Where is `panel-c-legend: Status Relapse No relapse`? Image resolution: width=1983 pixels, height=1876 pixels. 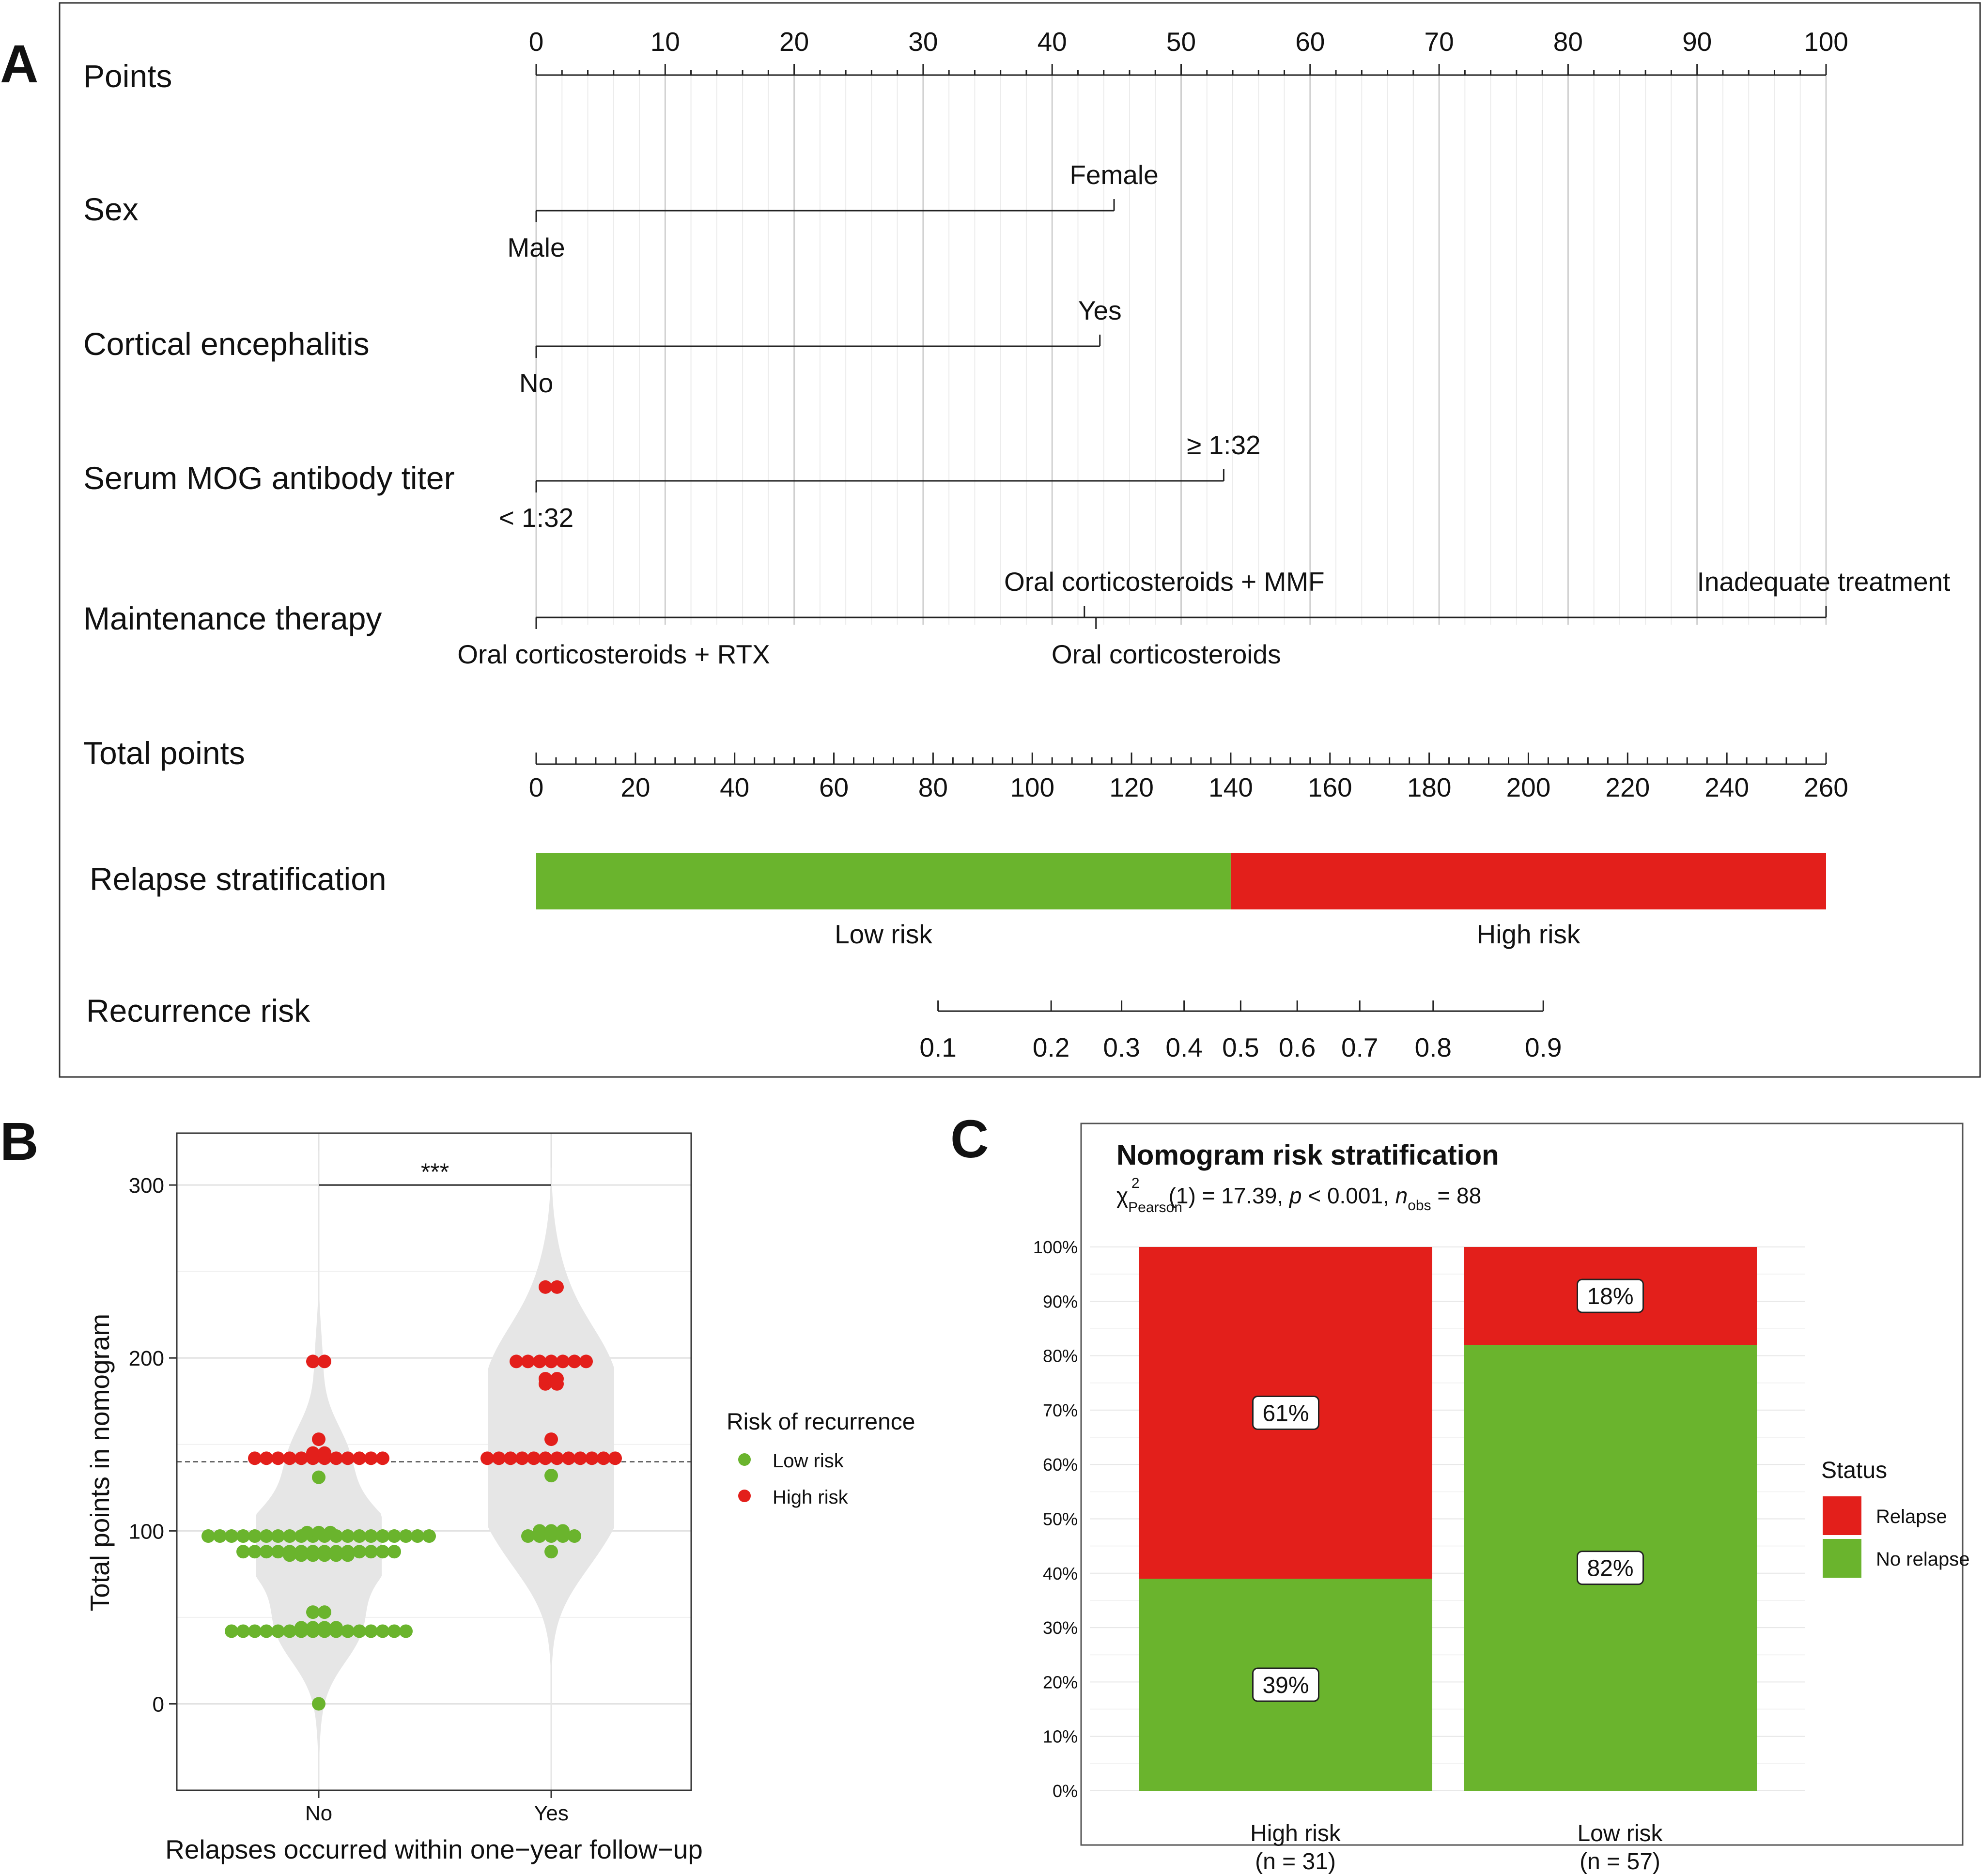 panel-c-legend: Status Relapse No relapse is located at coordinates (1895, 1518).